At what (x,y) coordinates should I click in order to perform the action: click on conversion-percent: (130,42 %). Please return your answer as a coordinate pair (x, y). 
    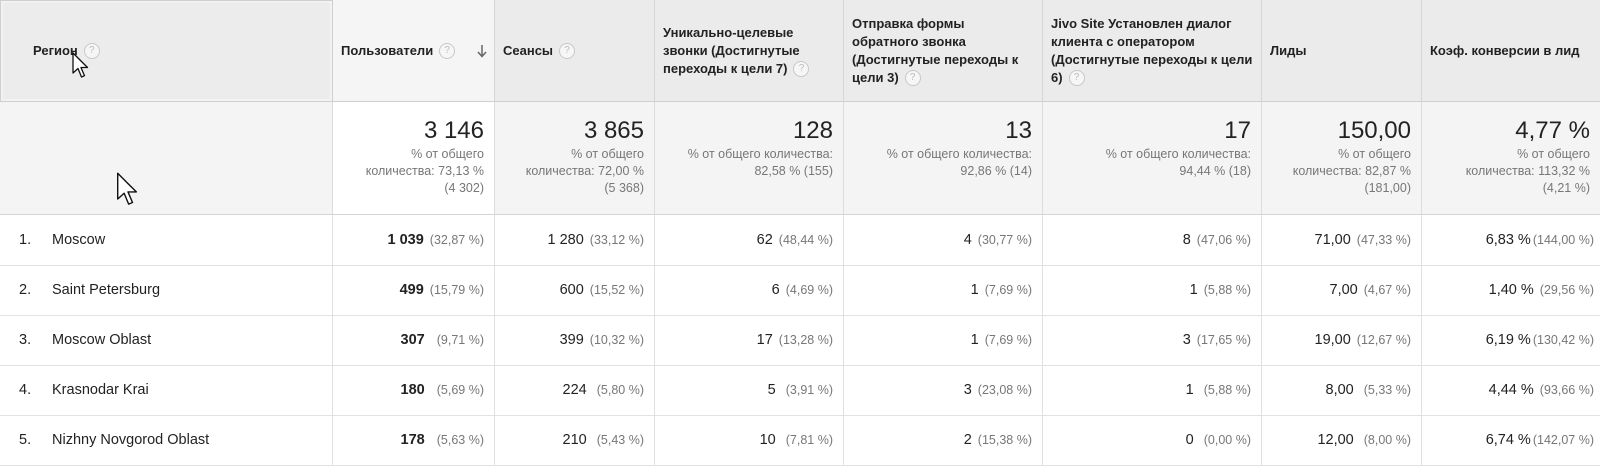
    Looking at the image, I should click on (1563, 340).